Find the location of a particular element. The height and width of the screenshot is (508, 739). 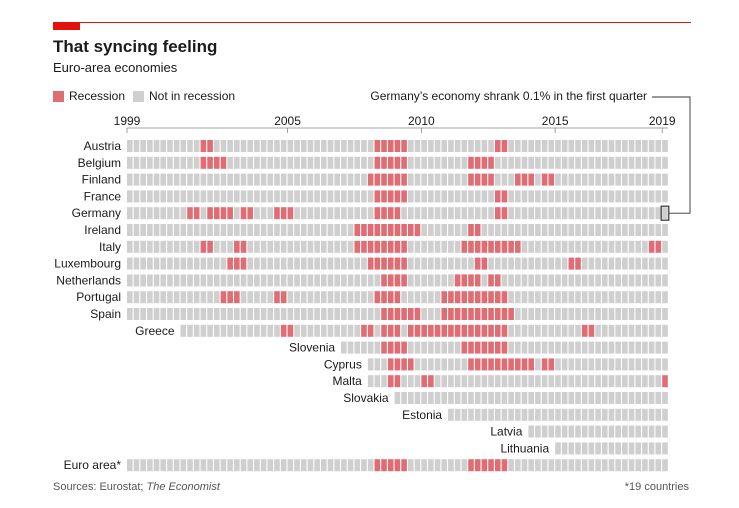

cell-germany-2007q1 is located at coordinates (344, 213).